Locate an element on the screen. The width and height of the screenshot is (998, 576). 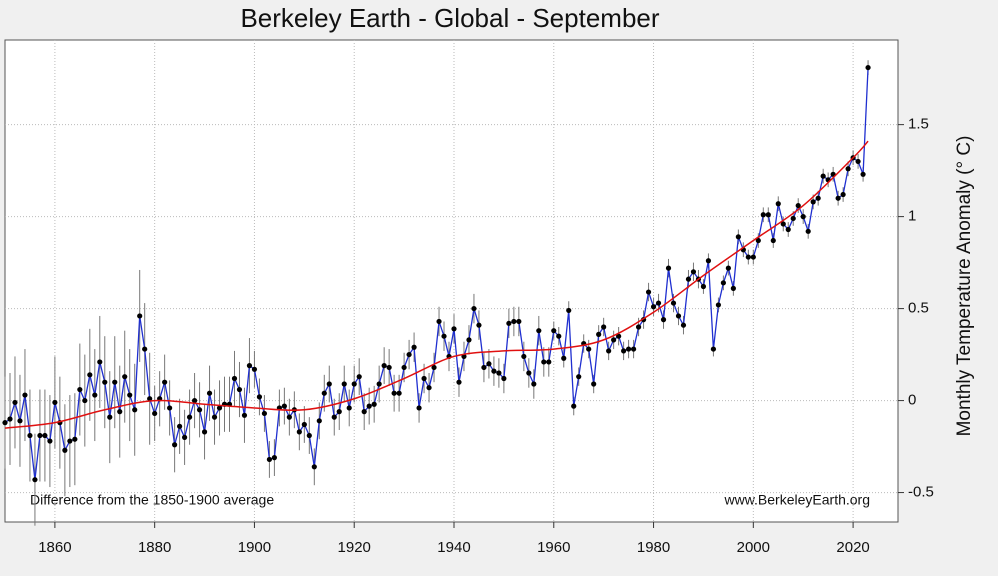
y-tick-label: 0.5 is located at coordinates (918, 308).